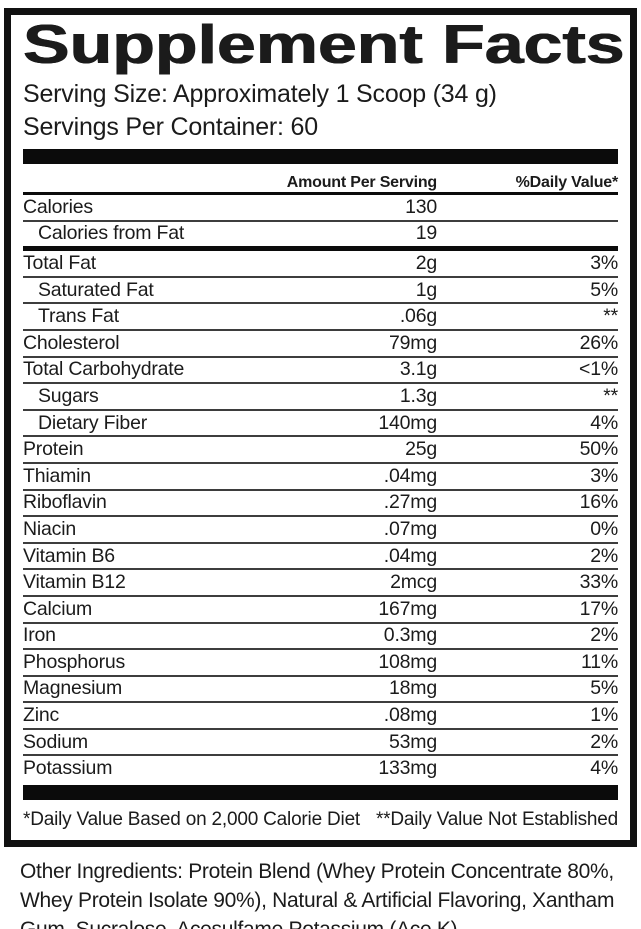  What do you see at coordinates (320, 530) in the screenshot?
I see `table-row: Niacin .07mg 0%` at bounding box center [320, 530].